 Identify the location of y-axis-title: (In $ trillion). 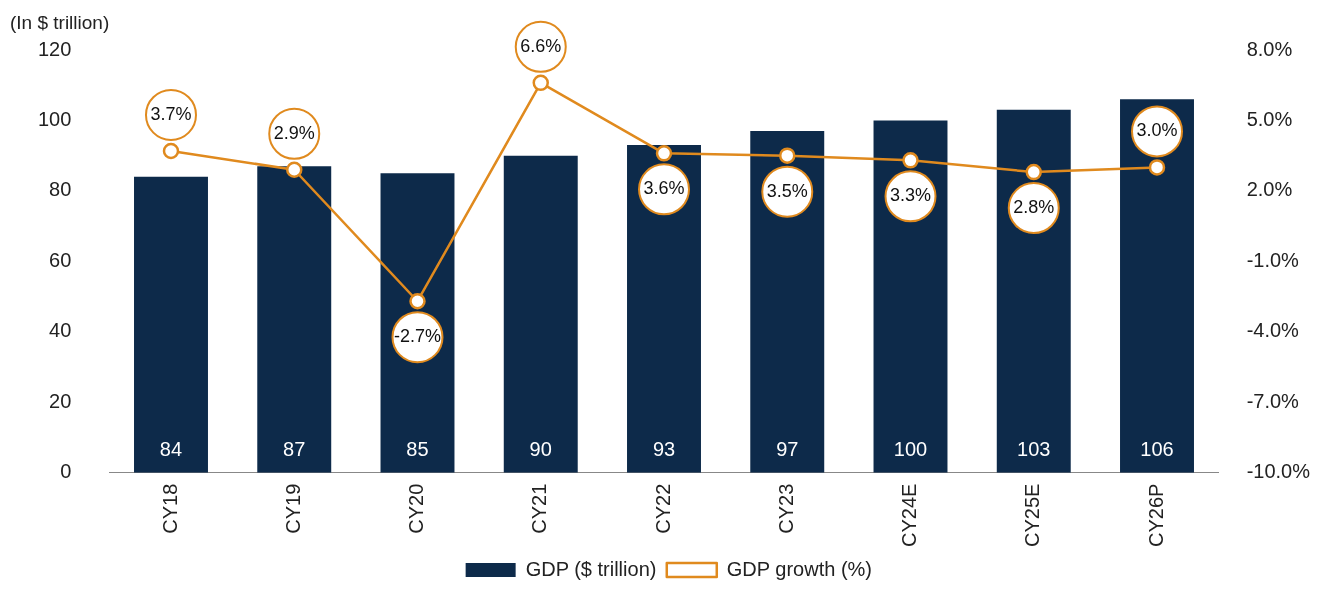
(60, 23).